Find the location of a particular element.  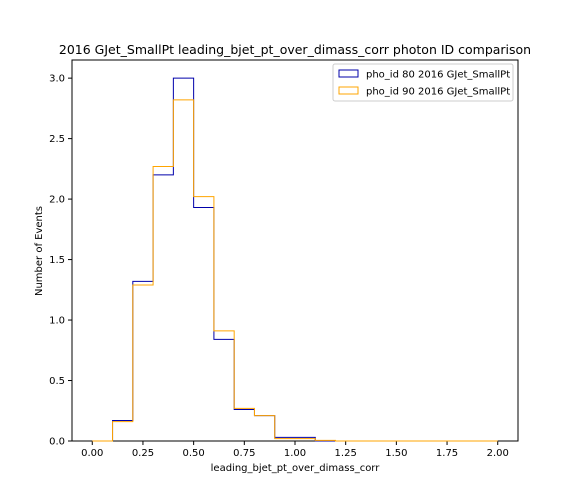

y-tick-label: 0.5 is located at coordinates (57, 381).